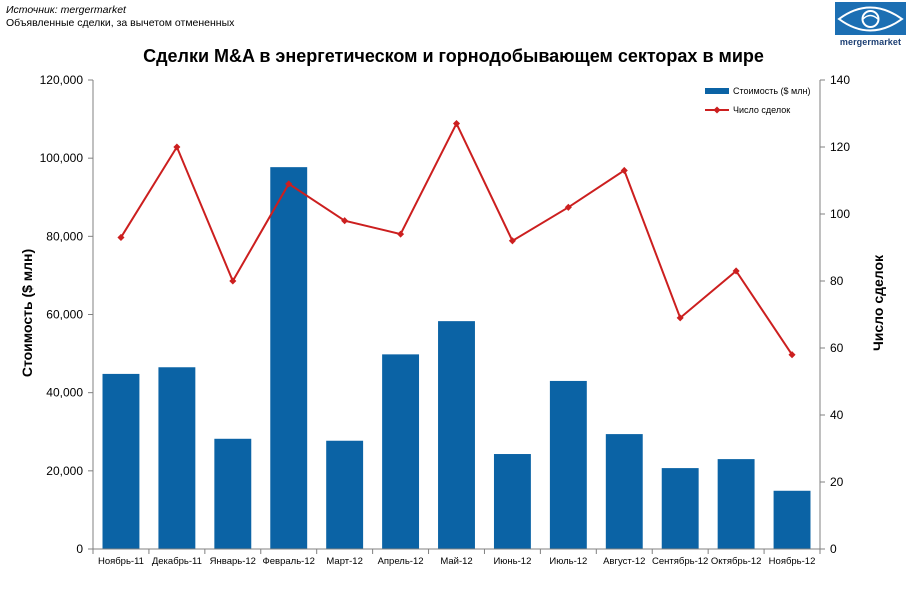 This screenshot has width=907, height=597. I want to click on x-tick-label: Август-12, so click(624, 561).